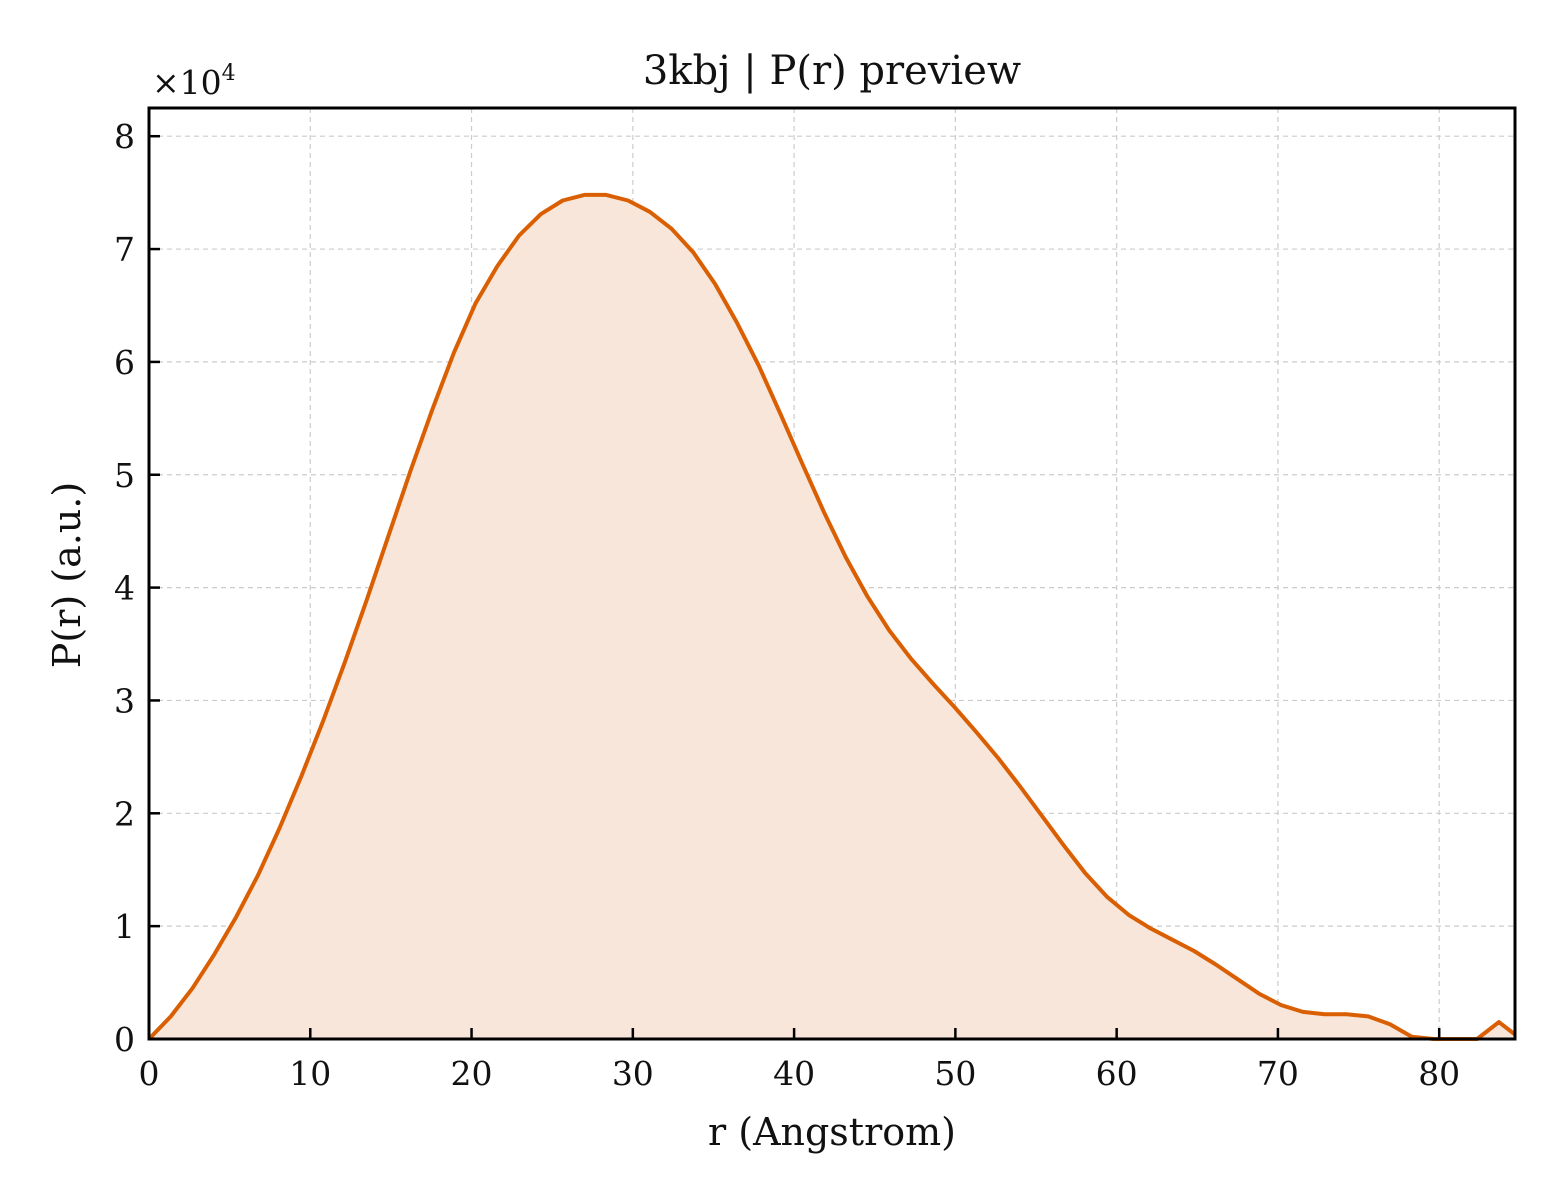  Describe the element at coordinates (472, 1073) in the screenshot. I see `x-tick-label: 20` at that location.